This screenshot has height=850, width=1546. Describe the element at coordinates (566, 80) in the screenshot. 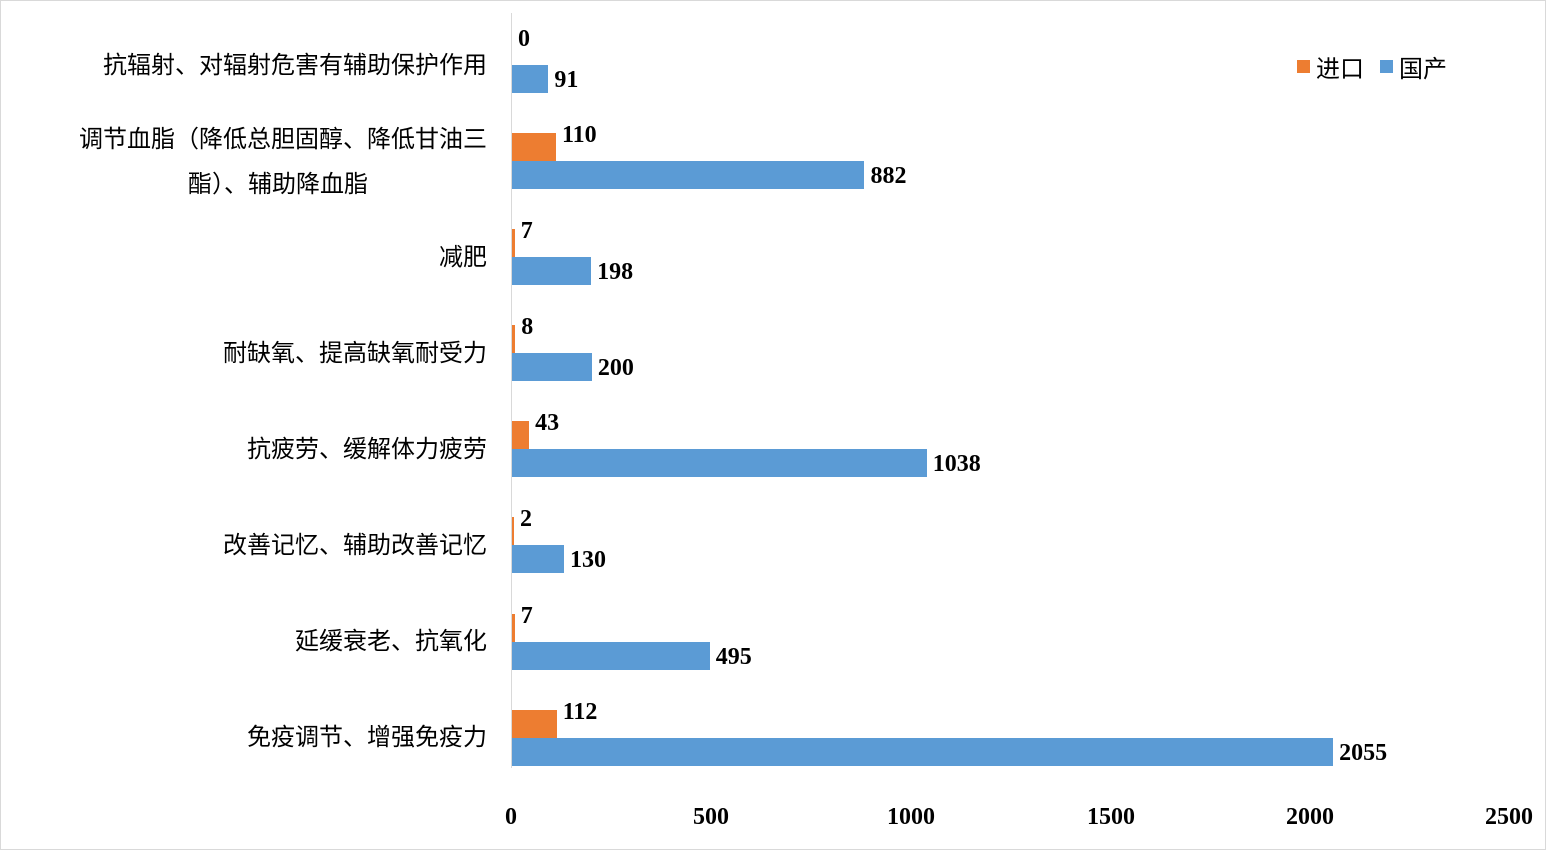

I see `data-label-domestic: 91` at that location.